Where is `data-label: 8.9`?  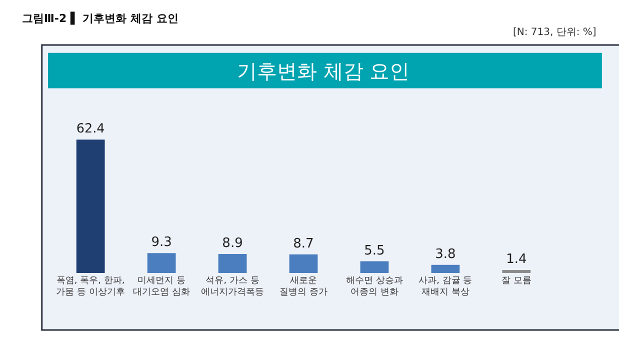
data-label: 8.9 is located at coordinates (232, 243).